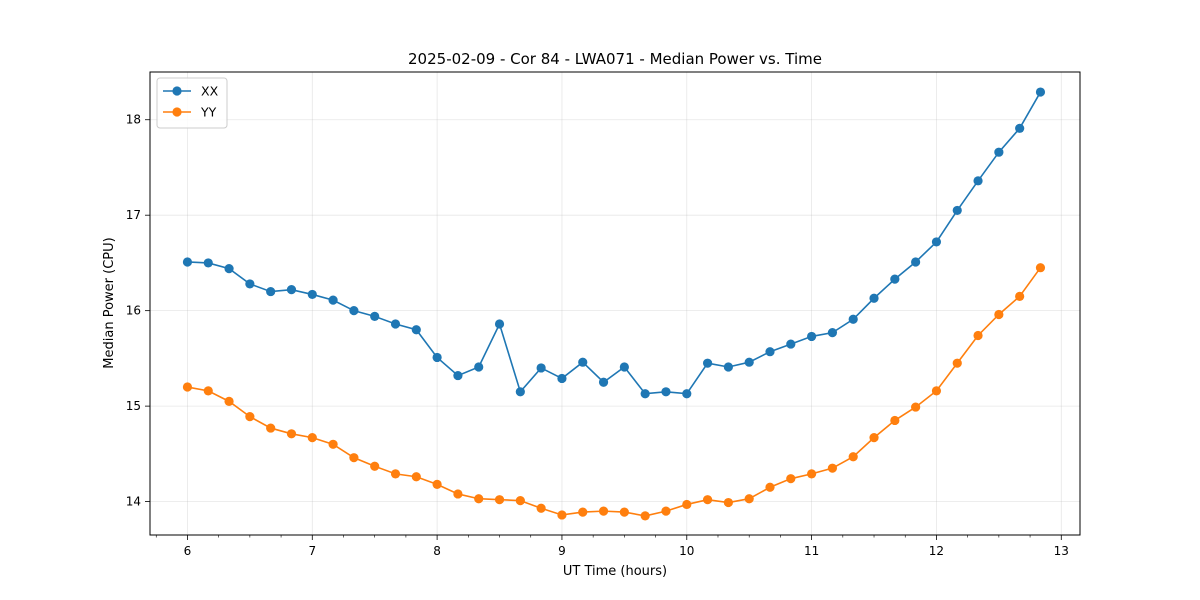 Image resolution: width=1200 pixels, height=600 pixels. What do you see at coordinates (133, 311) in the screenshot?
I see `y-tick-label: 16` at bounding box center [133, 311].